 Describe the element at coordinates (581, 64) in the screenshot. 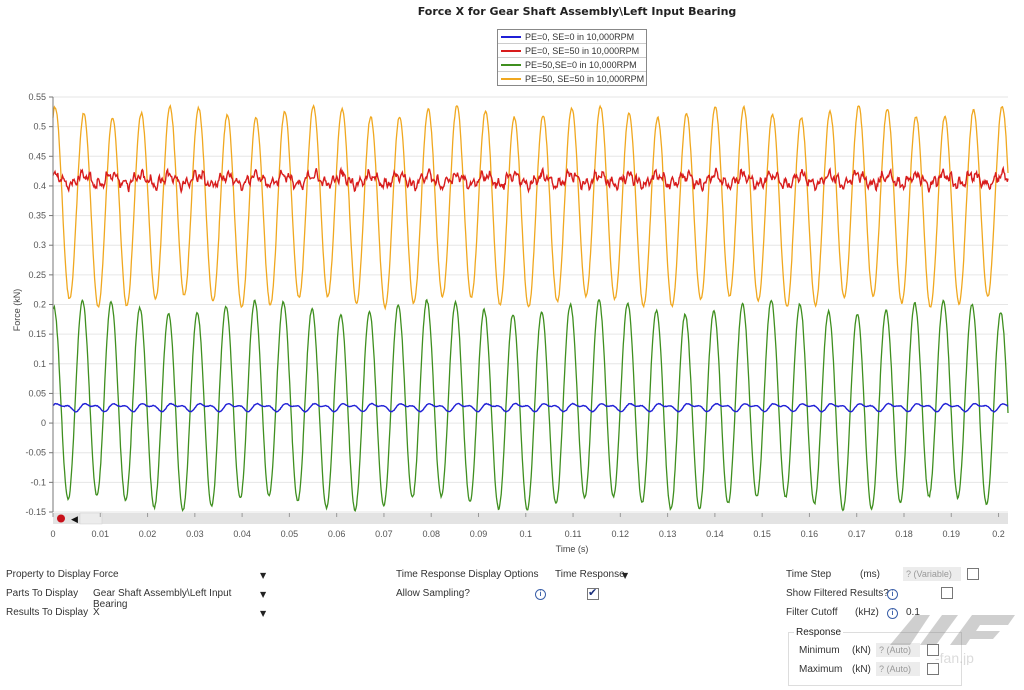

I see `legend-label: PE=50,SE=0 in 10,000RPM` at that location.